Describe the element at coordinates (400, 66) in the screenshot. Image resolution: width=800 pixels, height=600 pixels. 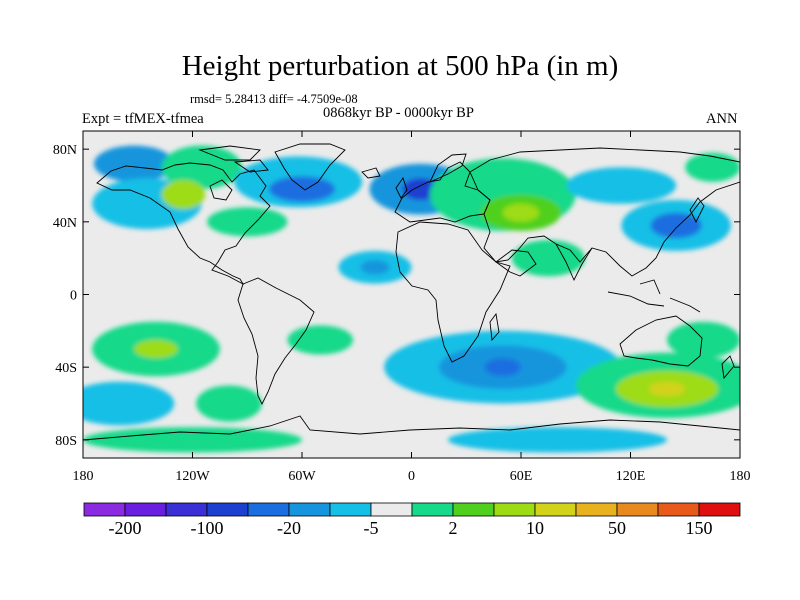
I see `page-title: Height perturbation at 500 hPa (in m)` at that location.